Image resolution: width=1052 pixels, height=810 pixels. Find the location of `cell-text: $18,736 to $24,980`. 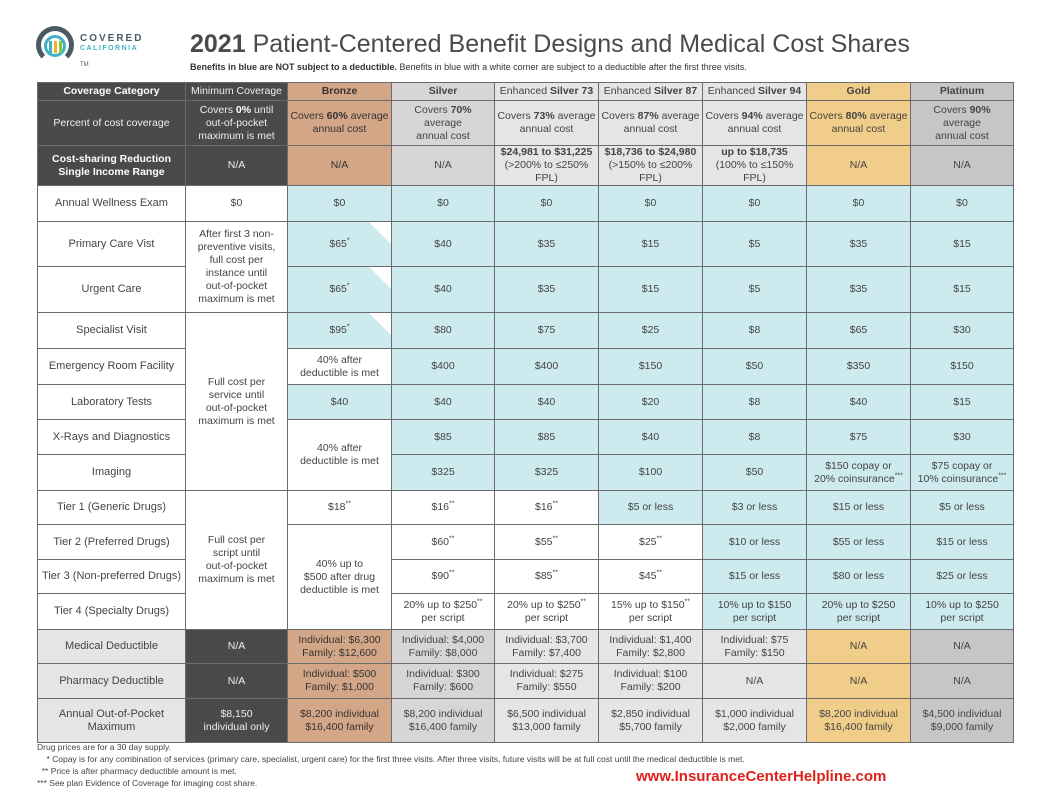

cell-text: $18,736 to $24,980 is located at coordinates (650, 152).